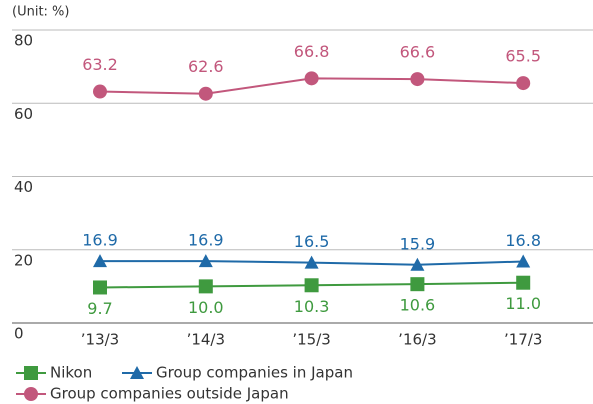  What do you see at coordinates (169, 394) in the screenshot?
I see `legend-label: Group companies outside Japan` at bounding box center [169, 394].